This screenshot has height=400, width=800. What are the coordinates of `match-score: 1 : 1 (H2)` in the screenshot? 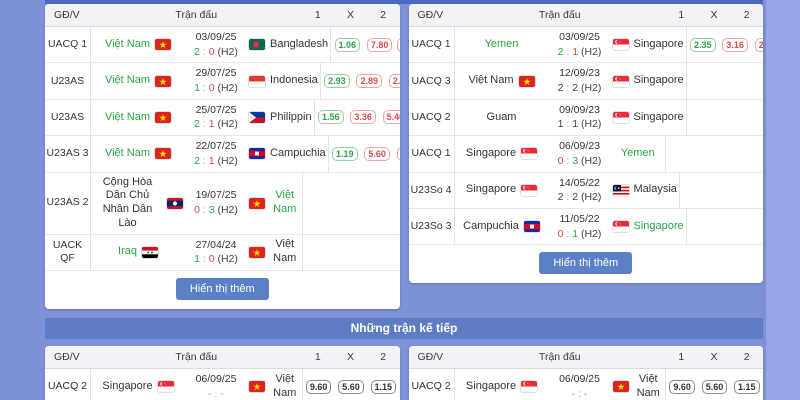 It's located at (580, 124).